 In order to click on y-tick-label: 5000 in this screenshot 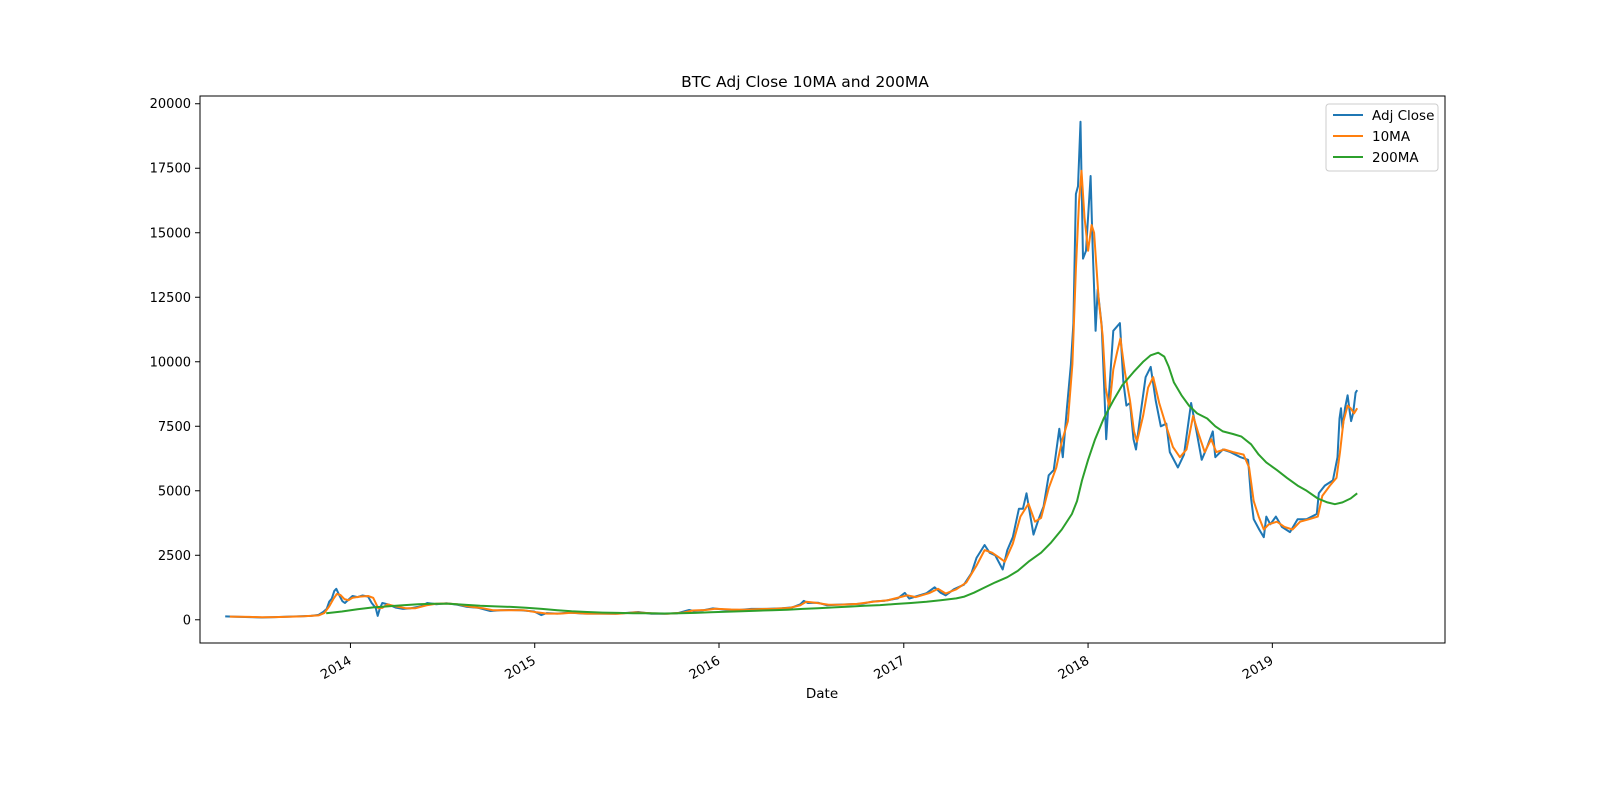, I will do `click(174, 491)`.